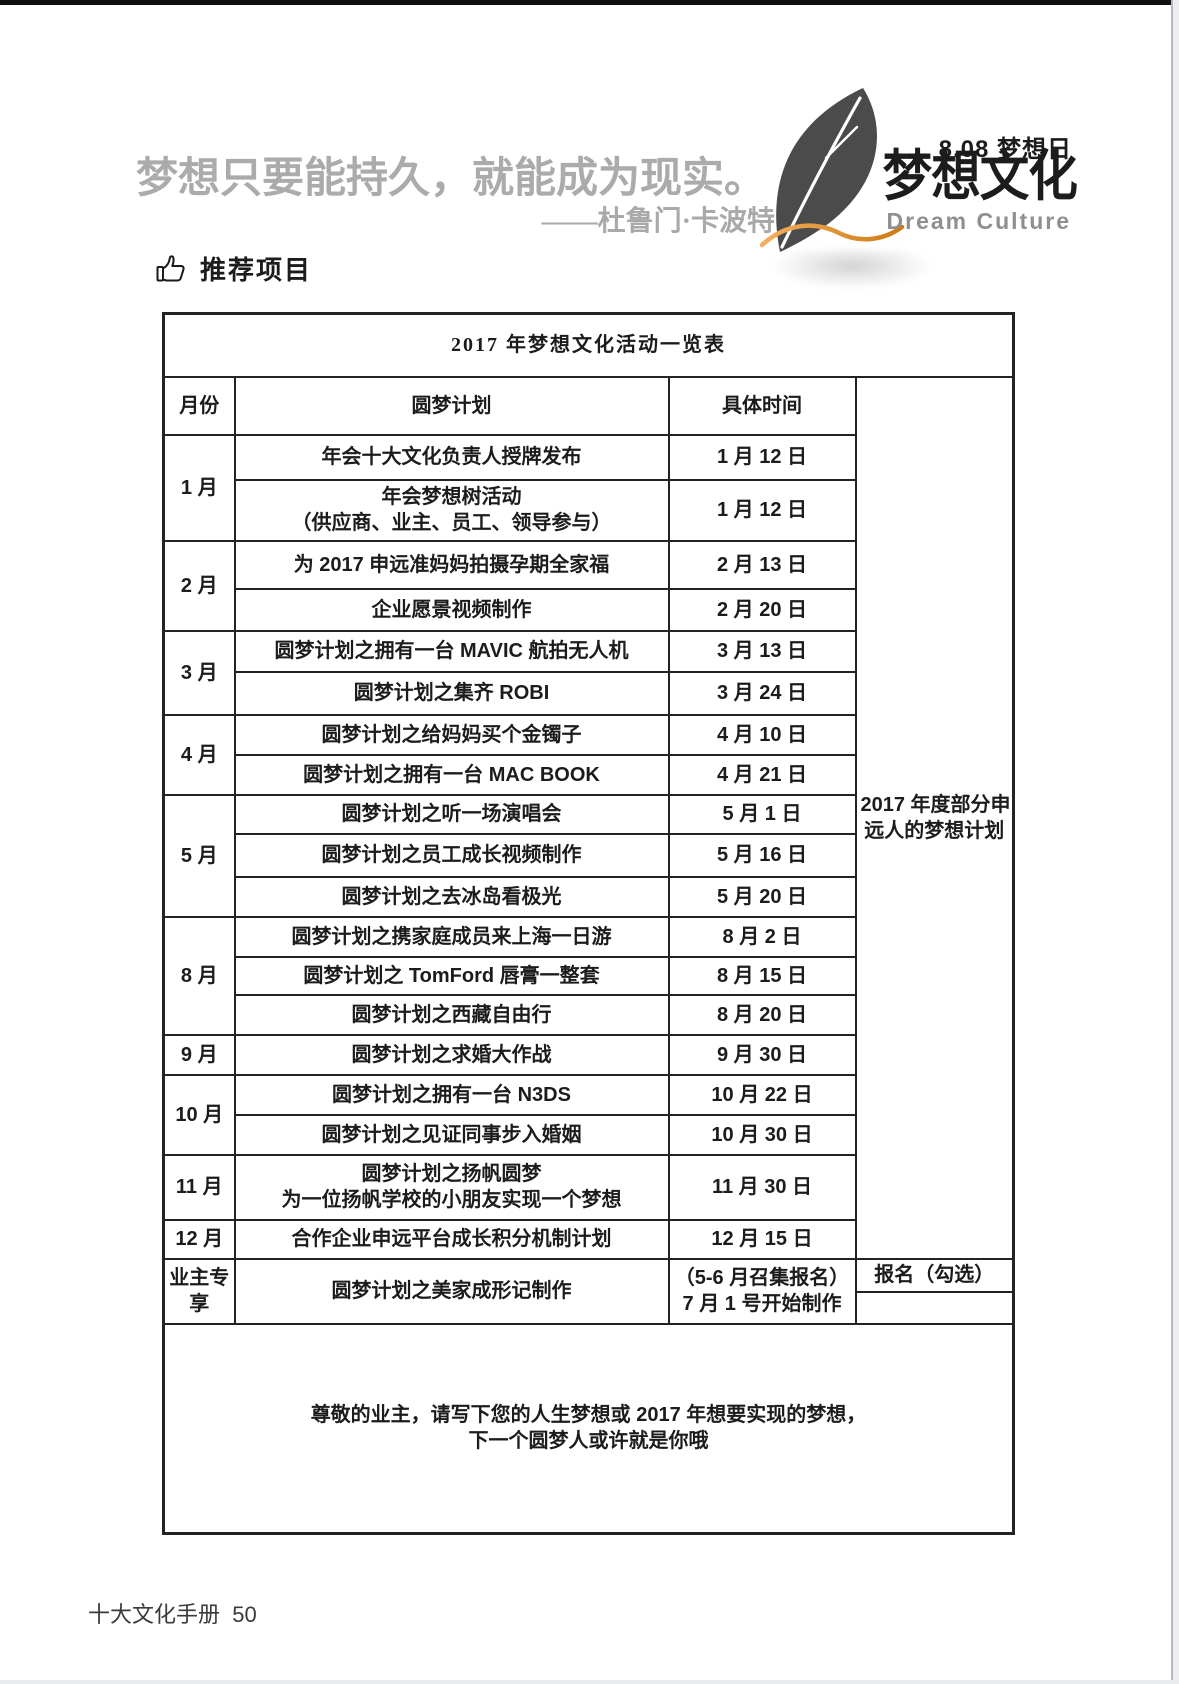 The image size is (1179, 1684). What do you see at coordinates (762, 651) in the screenshot?
I see `time-cell: 3 月 13 日` at bounding box center [762, 651].